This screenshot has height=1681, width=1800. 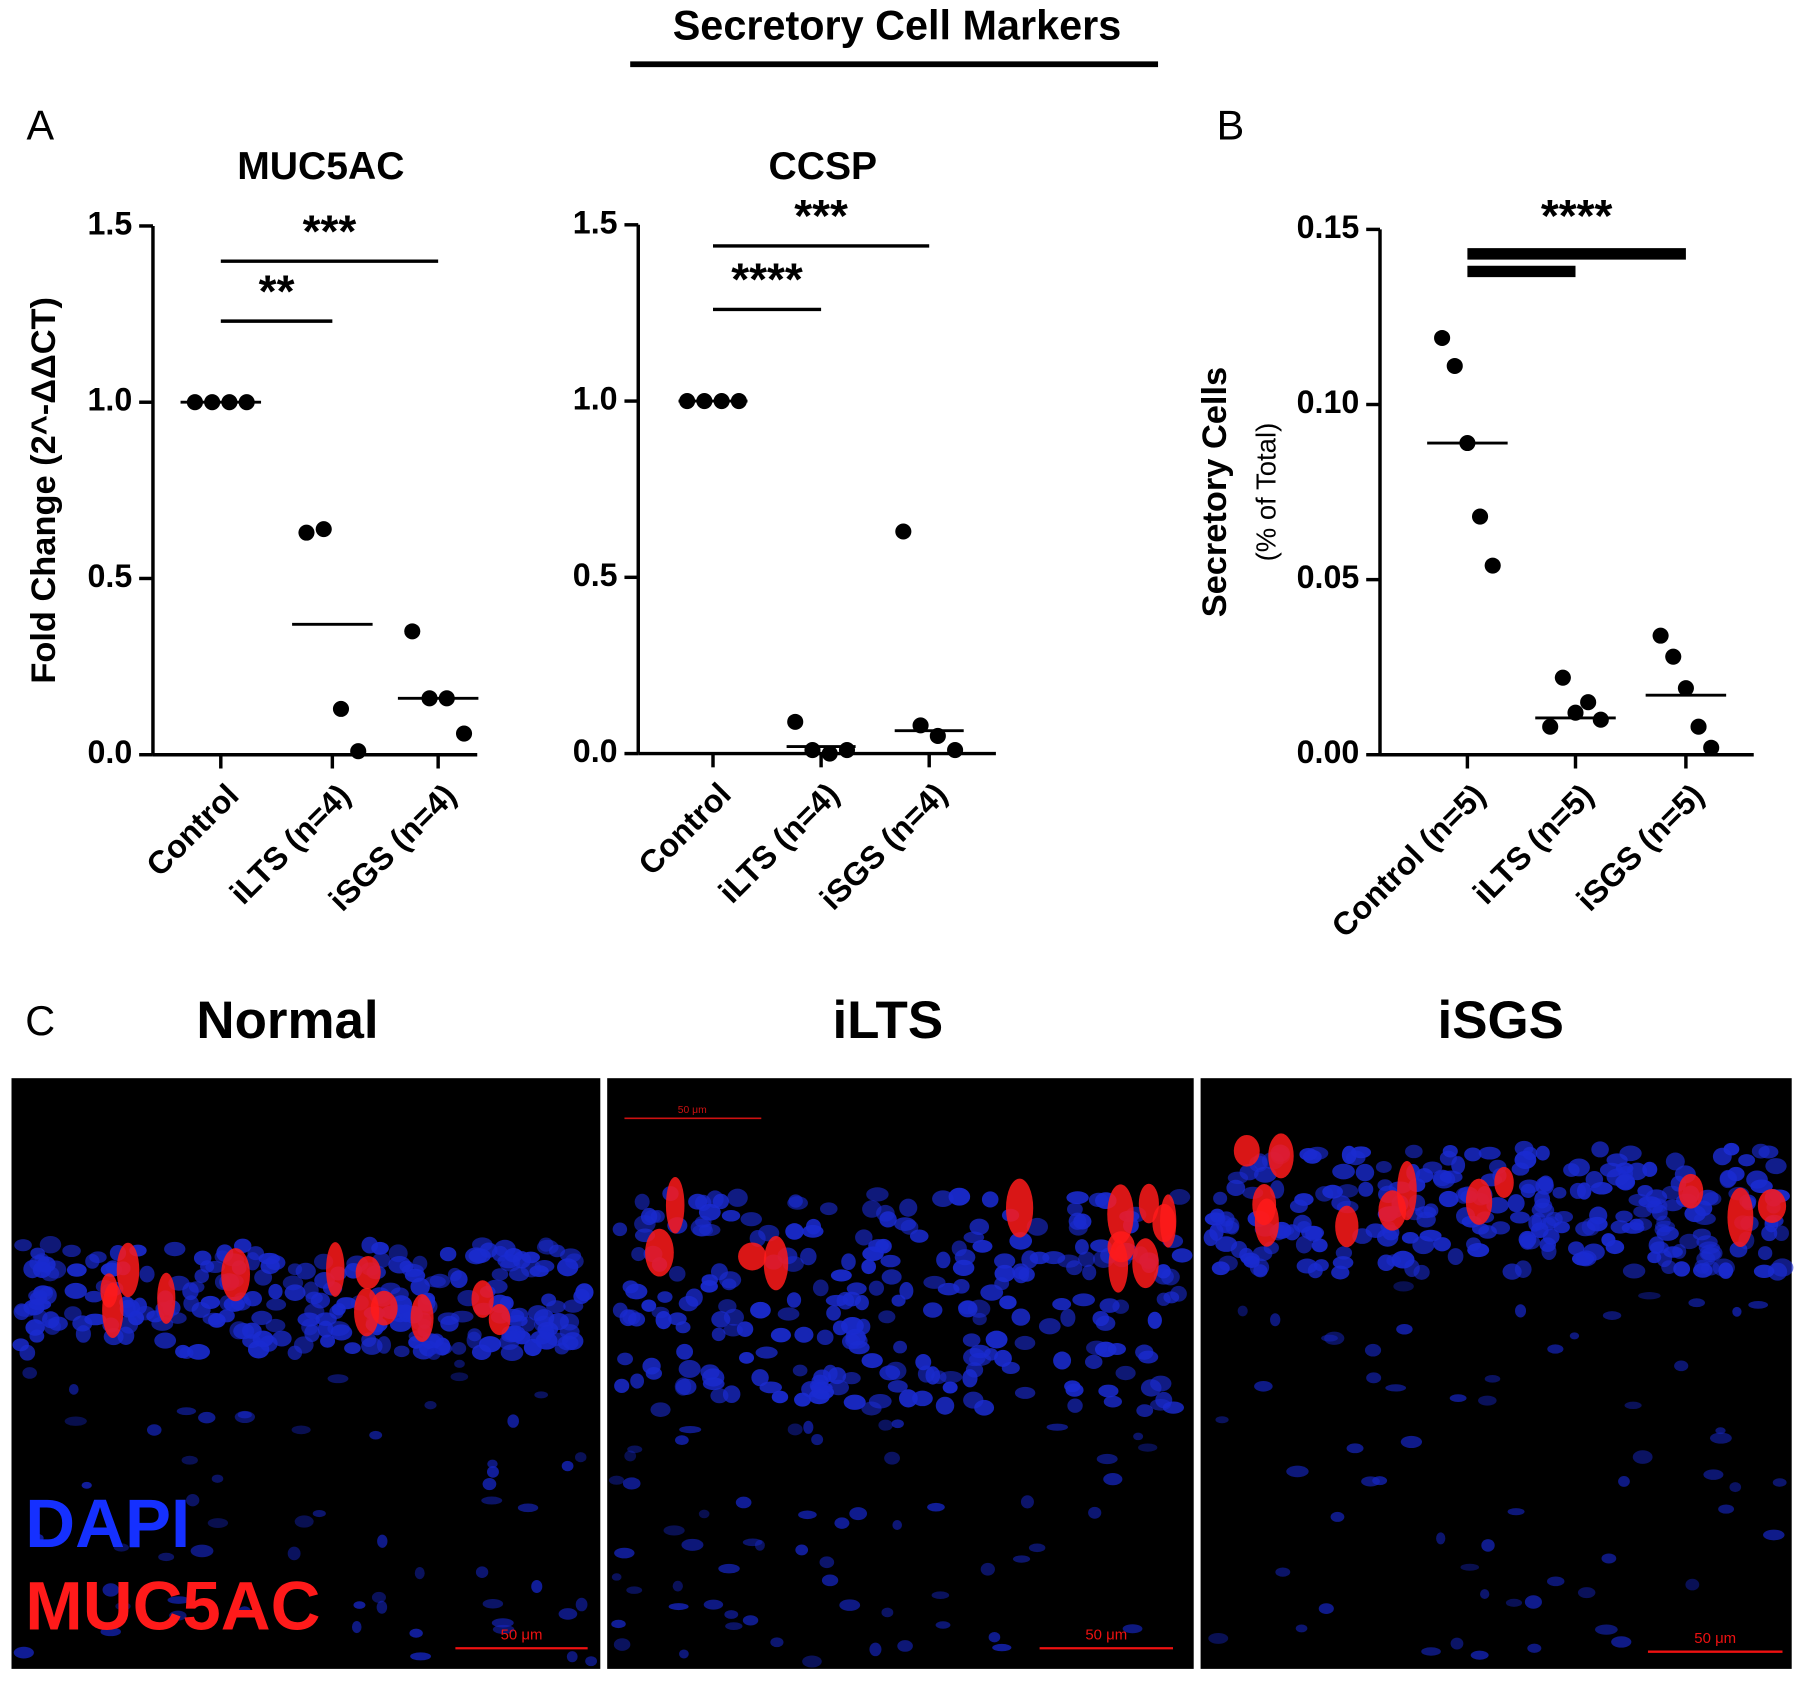 I want to click on significance-label: **, so click(x=277, y=291).